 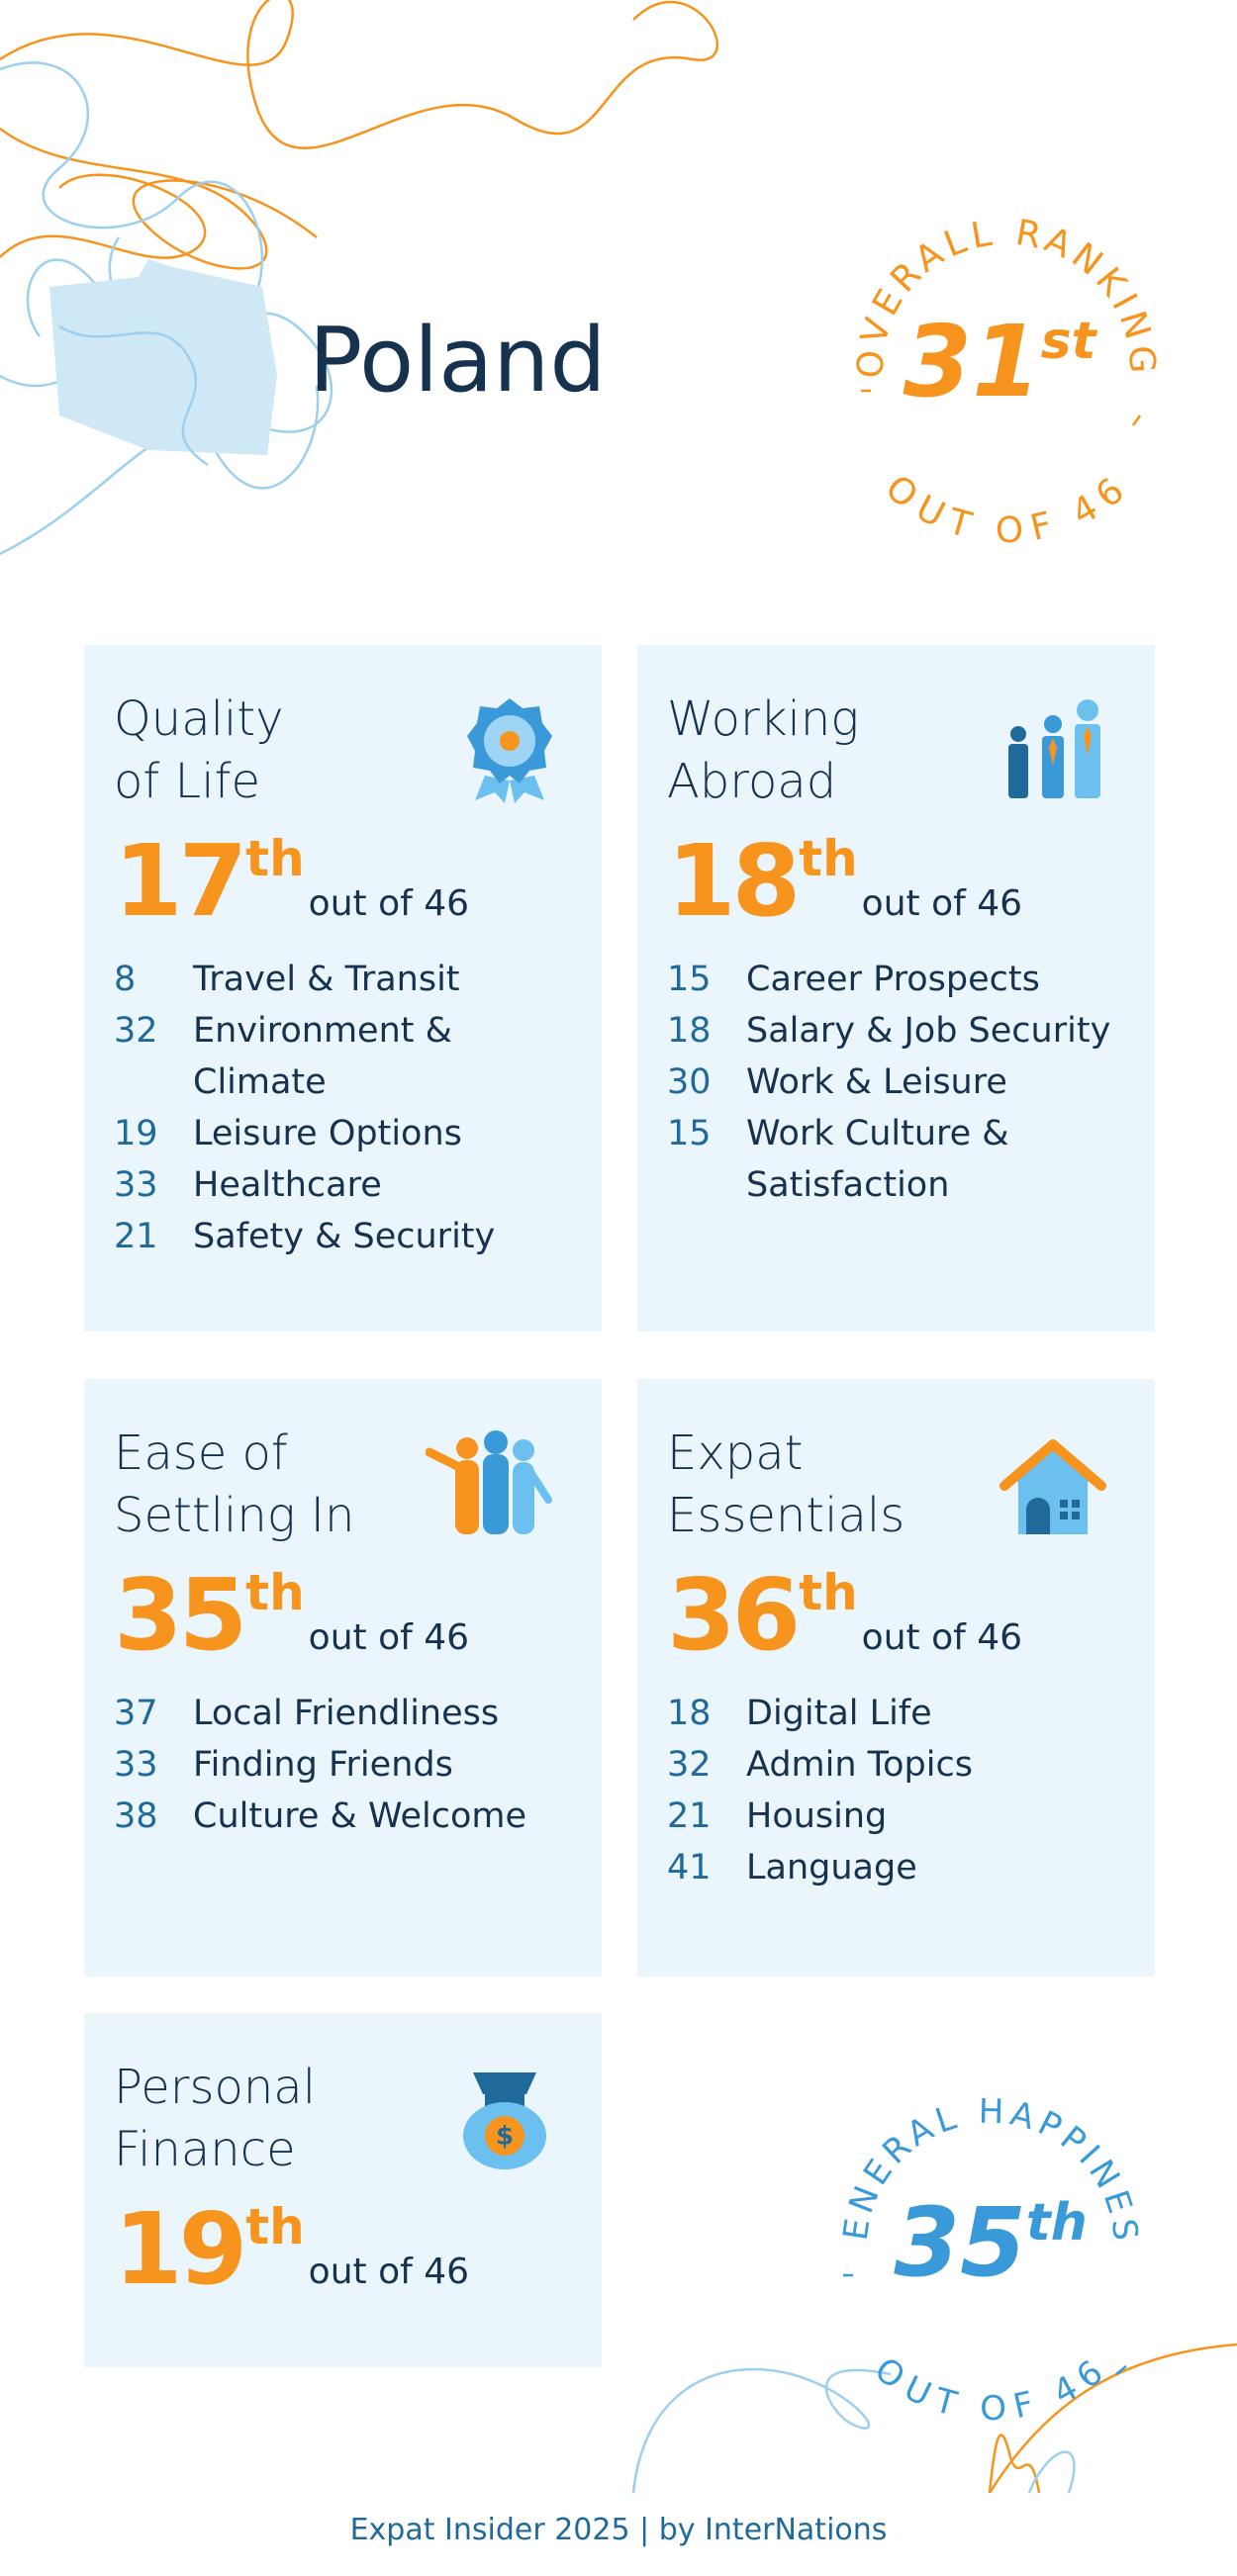 What do you see at coordinates (832, 1867) in the screenshot?
I see `sub-label: Language` at bounding box center [832, 1867].